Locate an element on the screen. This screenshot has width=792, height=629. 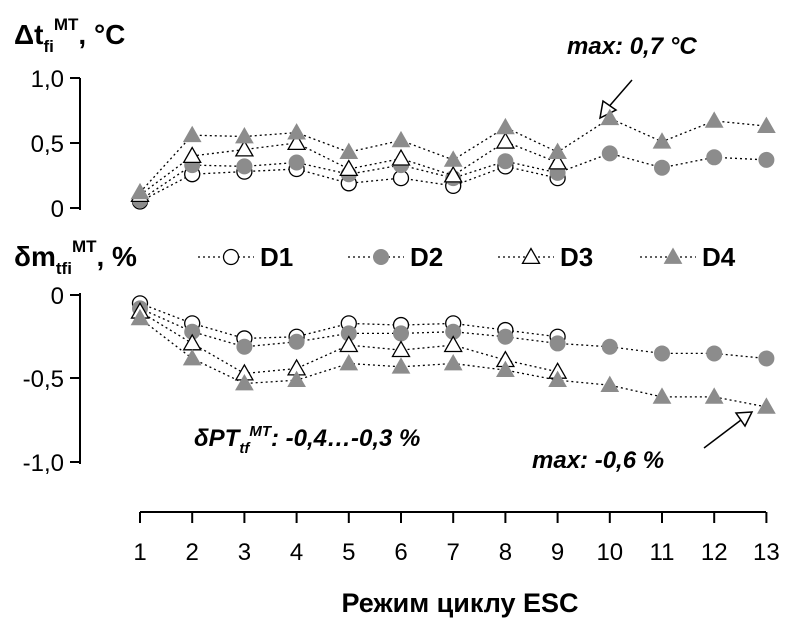
bottom-ylabel-unit: , % is located at coordinates (116, 256).